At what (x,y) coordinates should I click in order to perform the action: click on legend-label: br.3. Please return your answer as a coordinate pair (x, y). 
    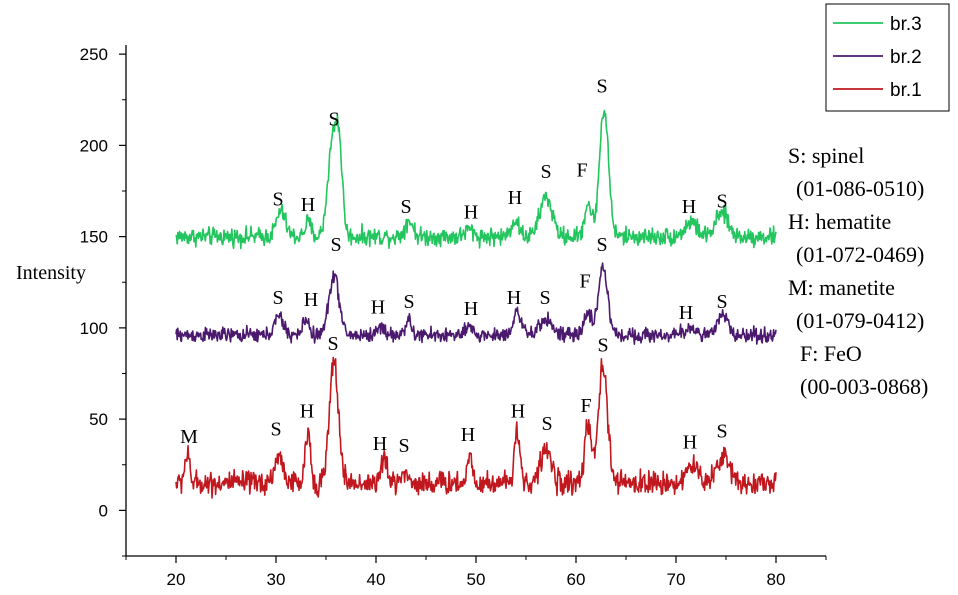
    Looking at the image, I should click on (906, 24).